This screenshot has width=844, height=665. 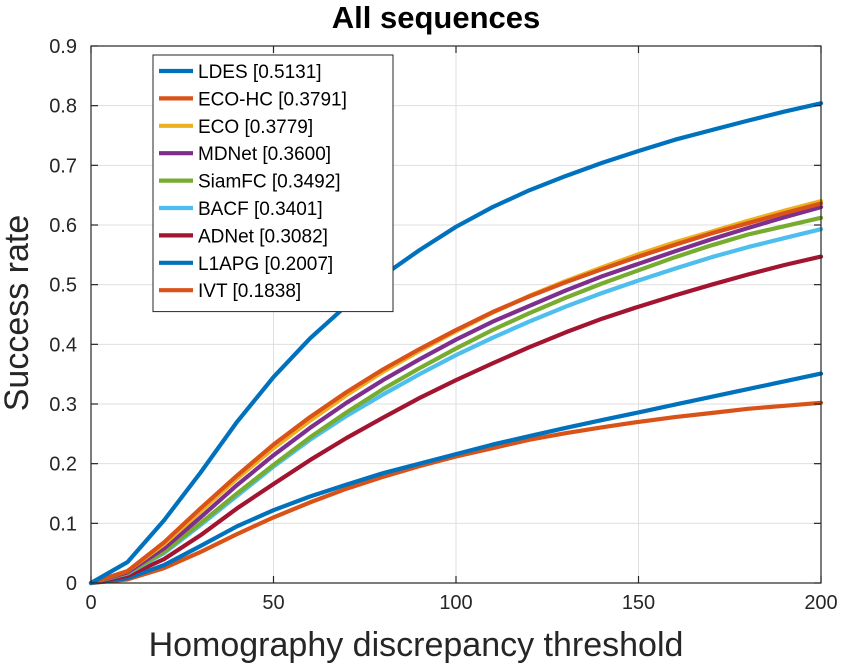 What do you see at coordinates (273, 603) in the screenshot?
I see `x-tick-label: 50` at bounding box center [273, 603].